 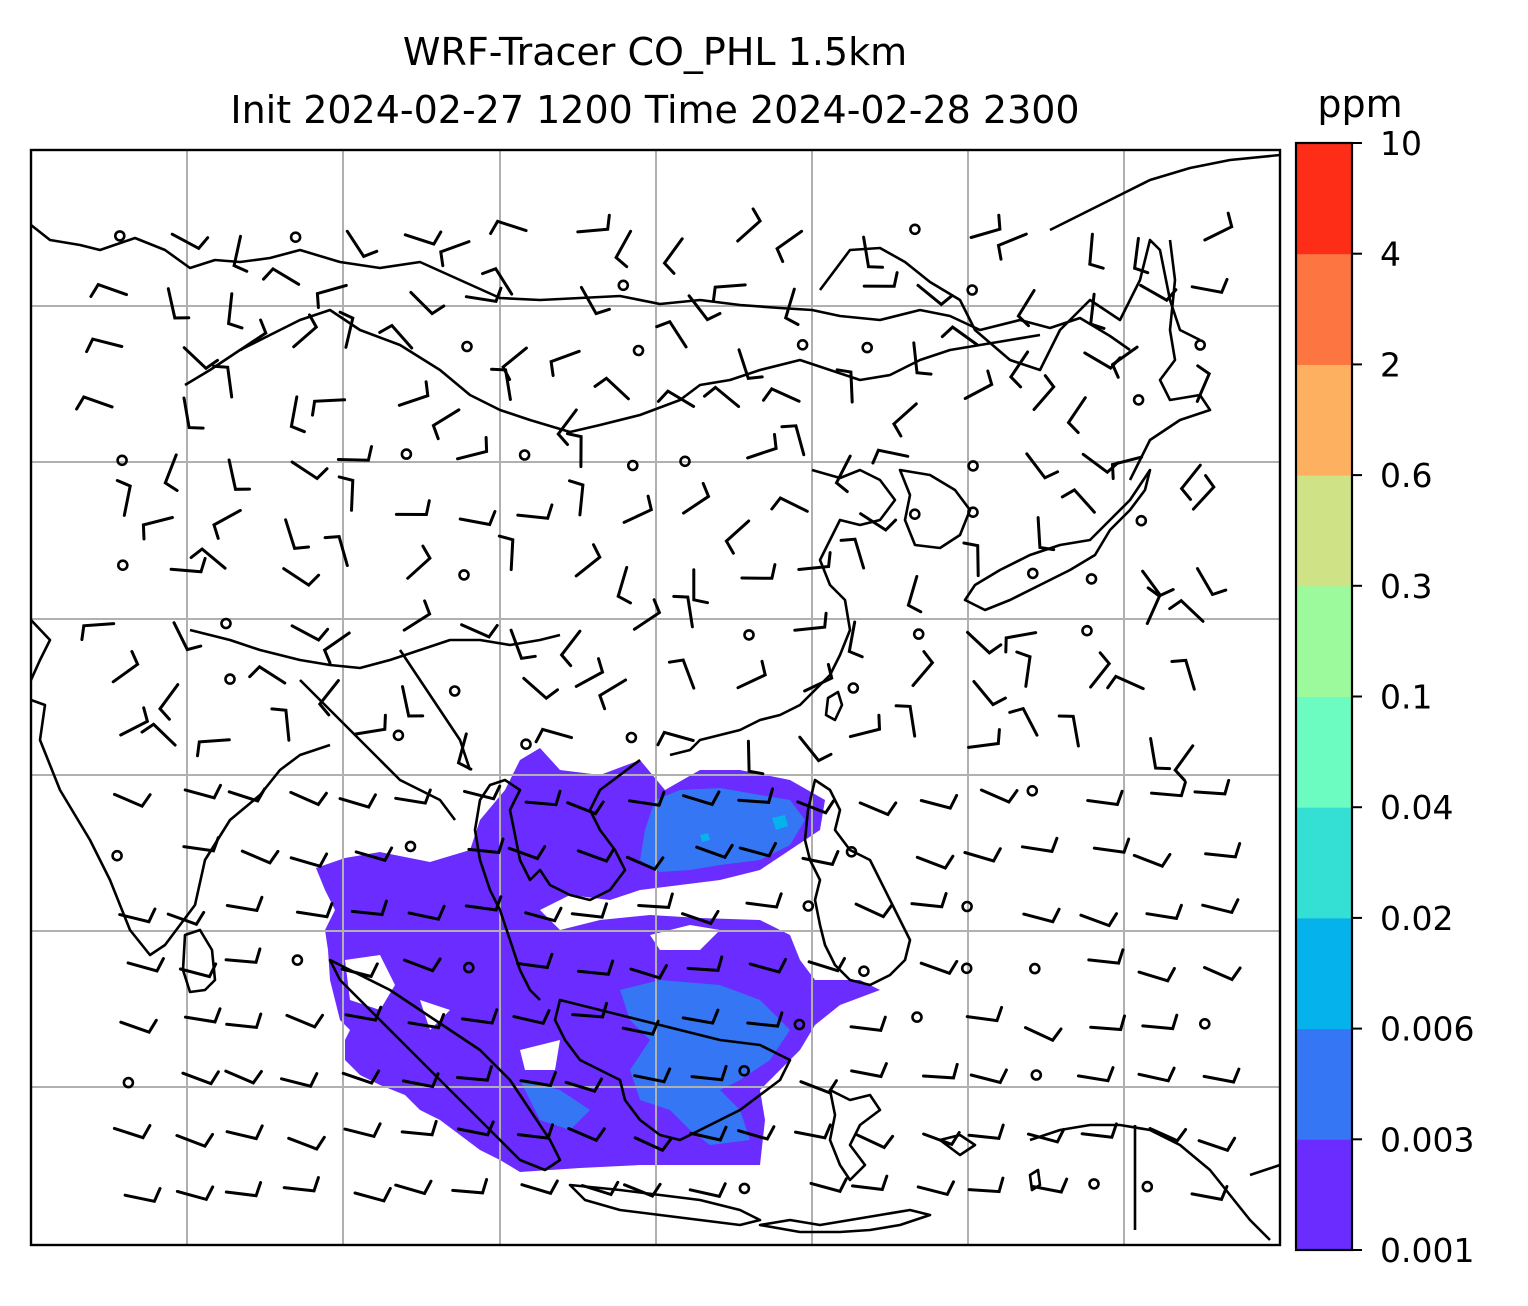 I want to click on colorbar-tick-label: 0.003, so click(x=1427, y=1139).